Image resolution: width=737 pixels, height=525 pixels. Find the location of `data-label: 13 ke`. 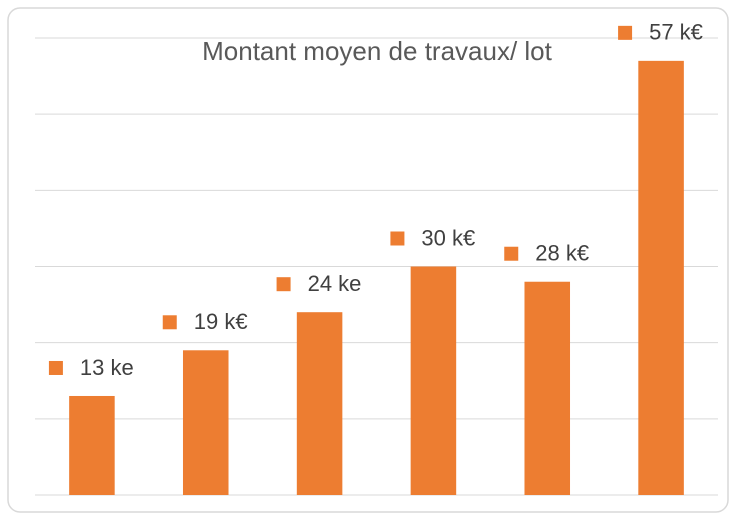

data-label: 13 ke is located at coordinates (107, 367).